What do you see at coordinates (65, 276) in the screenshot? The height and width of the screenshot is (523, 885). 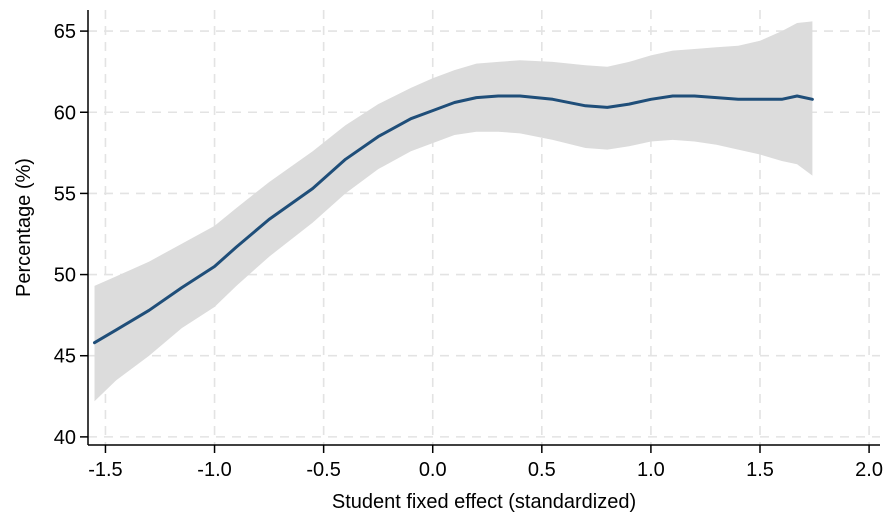 I see `y-tick-label: 50` at bounding box center [65, 276].